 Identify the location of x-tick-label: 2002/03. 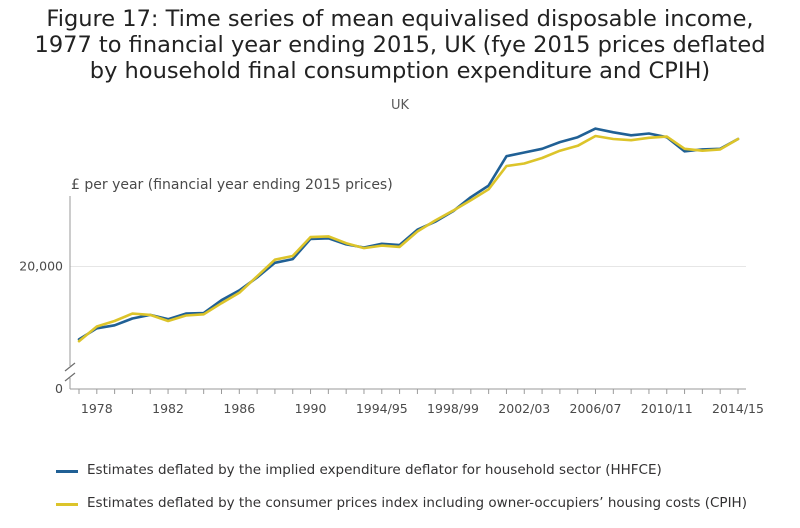
(524, 408).